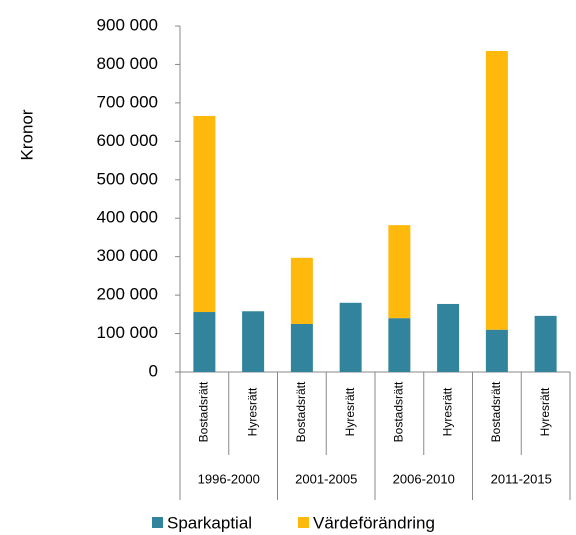 This screenshot has width=576, height=535. I want to click on y-tick-label: 500 000, so click(127, 178).